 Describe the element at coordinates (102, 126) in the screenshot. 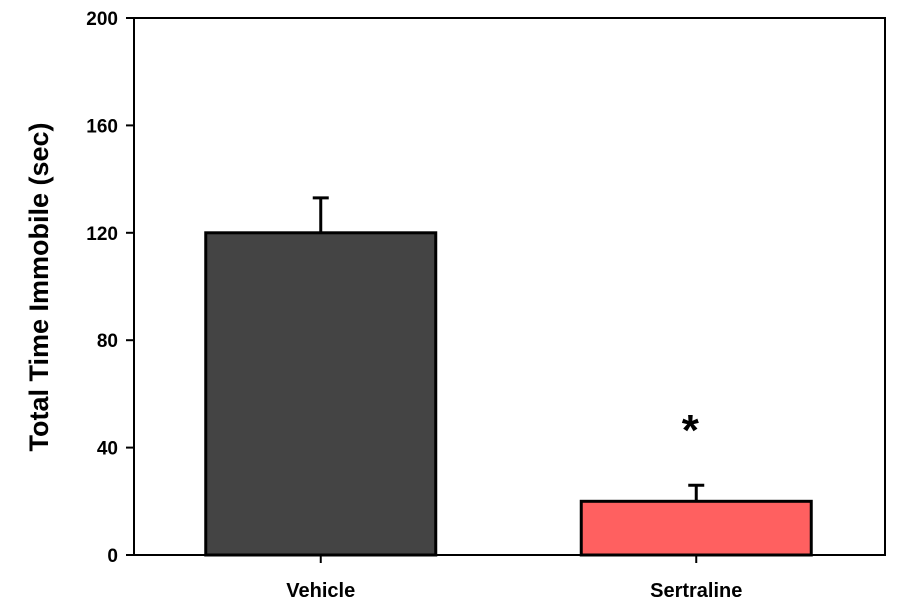

I see `y-tick-label: 160` at that location.